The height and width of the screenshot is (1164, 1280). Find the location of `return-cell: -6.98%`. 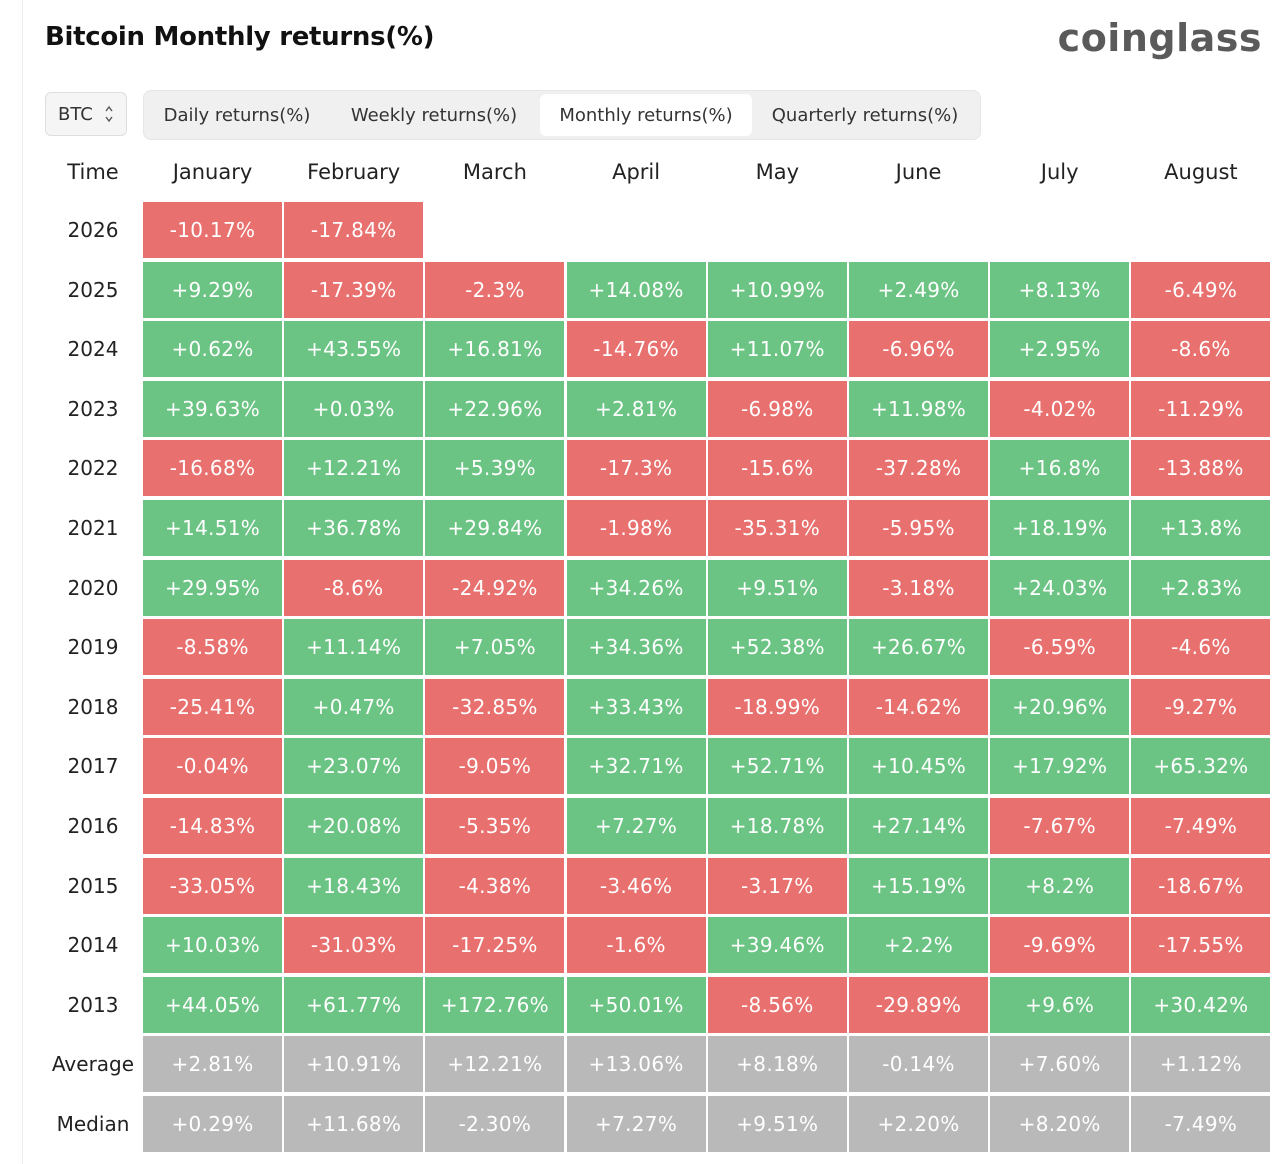

return-cell: -6.98% is located at coordinates (777, 408).